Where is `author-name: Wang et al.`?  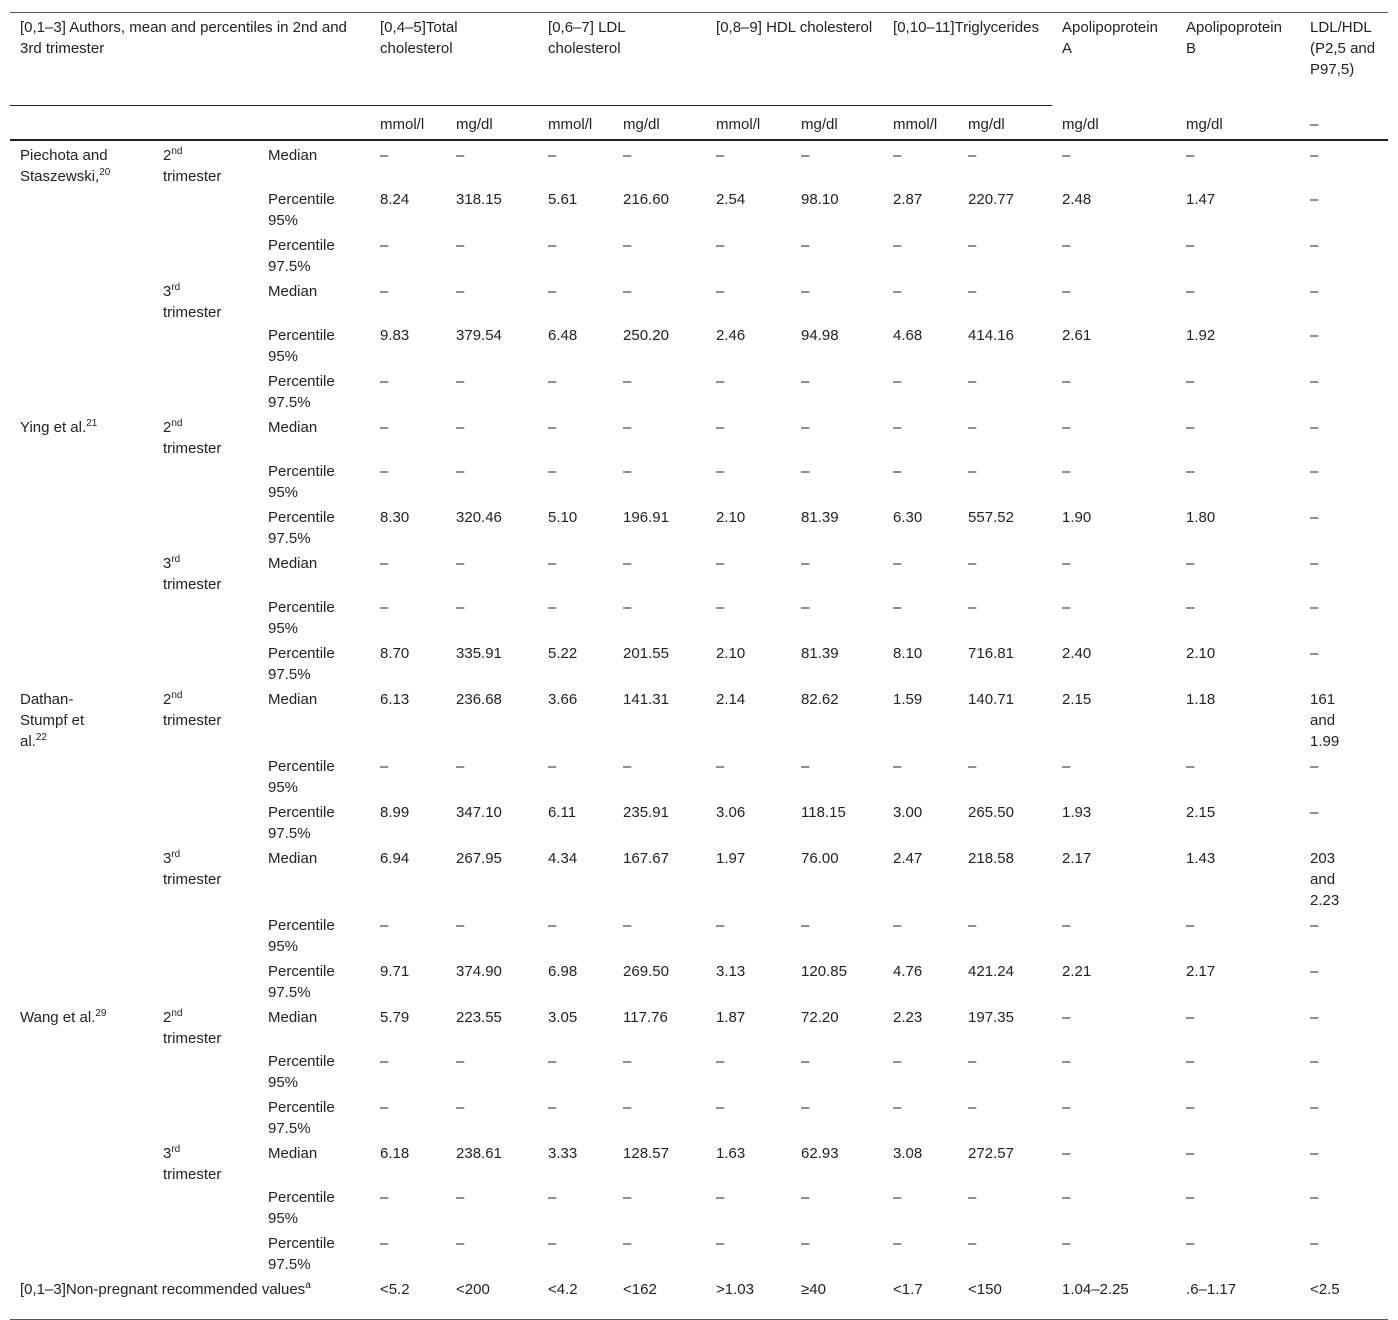
author-name: Wang et al. is located at coordinates (58, 1017).